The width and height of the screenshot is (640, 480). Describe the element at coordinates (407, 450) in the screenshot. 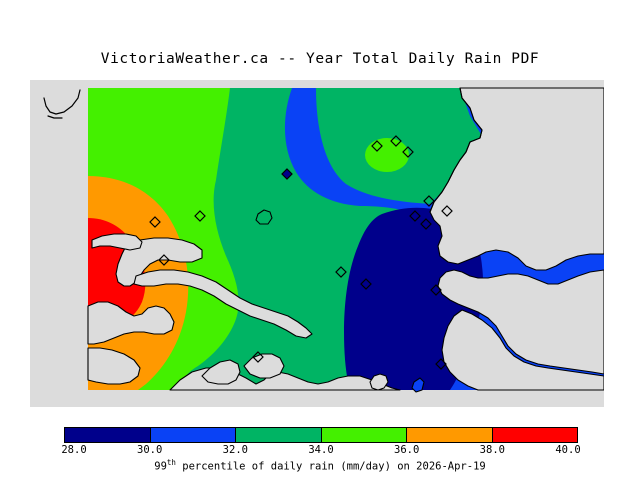

I see `colorbar-tick-4: 36.0` at that location.